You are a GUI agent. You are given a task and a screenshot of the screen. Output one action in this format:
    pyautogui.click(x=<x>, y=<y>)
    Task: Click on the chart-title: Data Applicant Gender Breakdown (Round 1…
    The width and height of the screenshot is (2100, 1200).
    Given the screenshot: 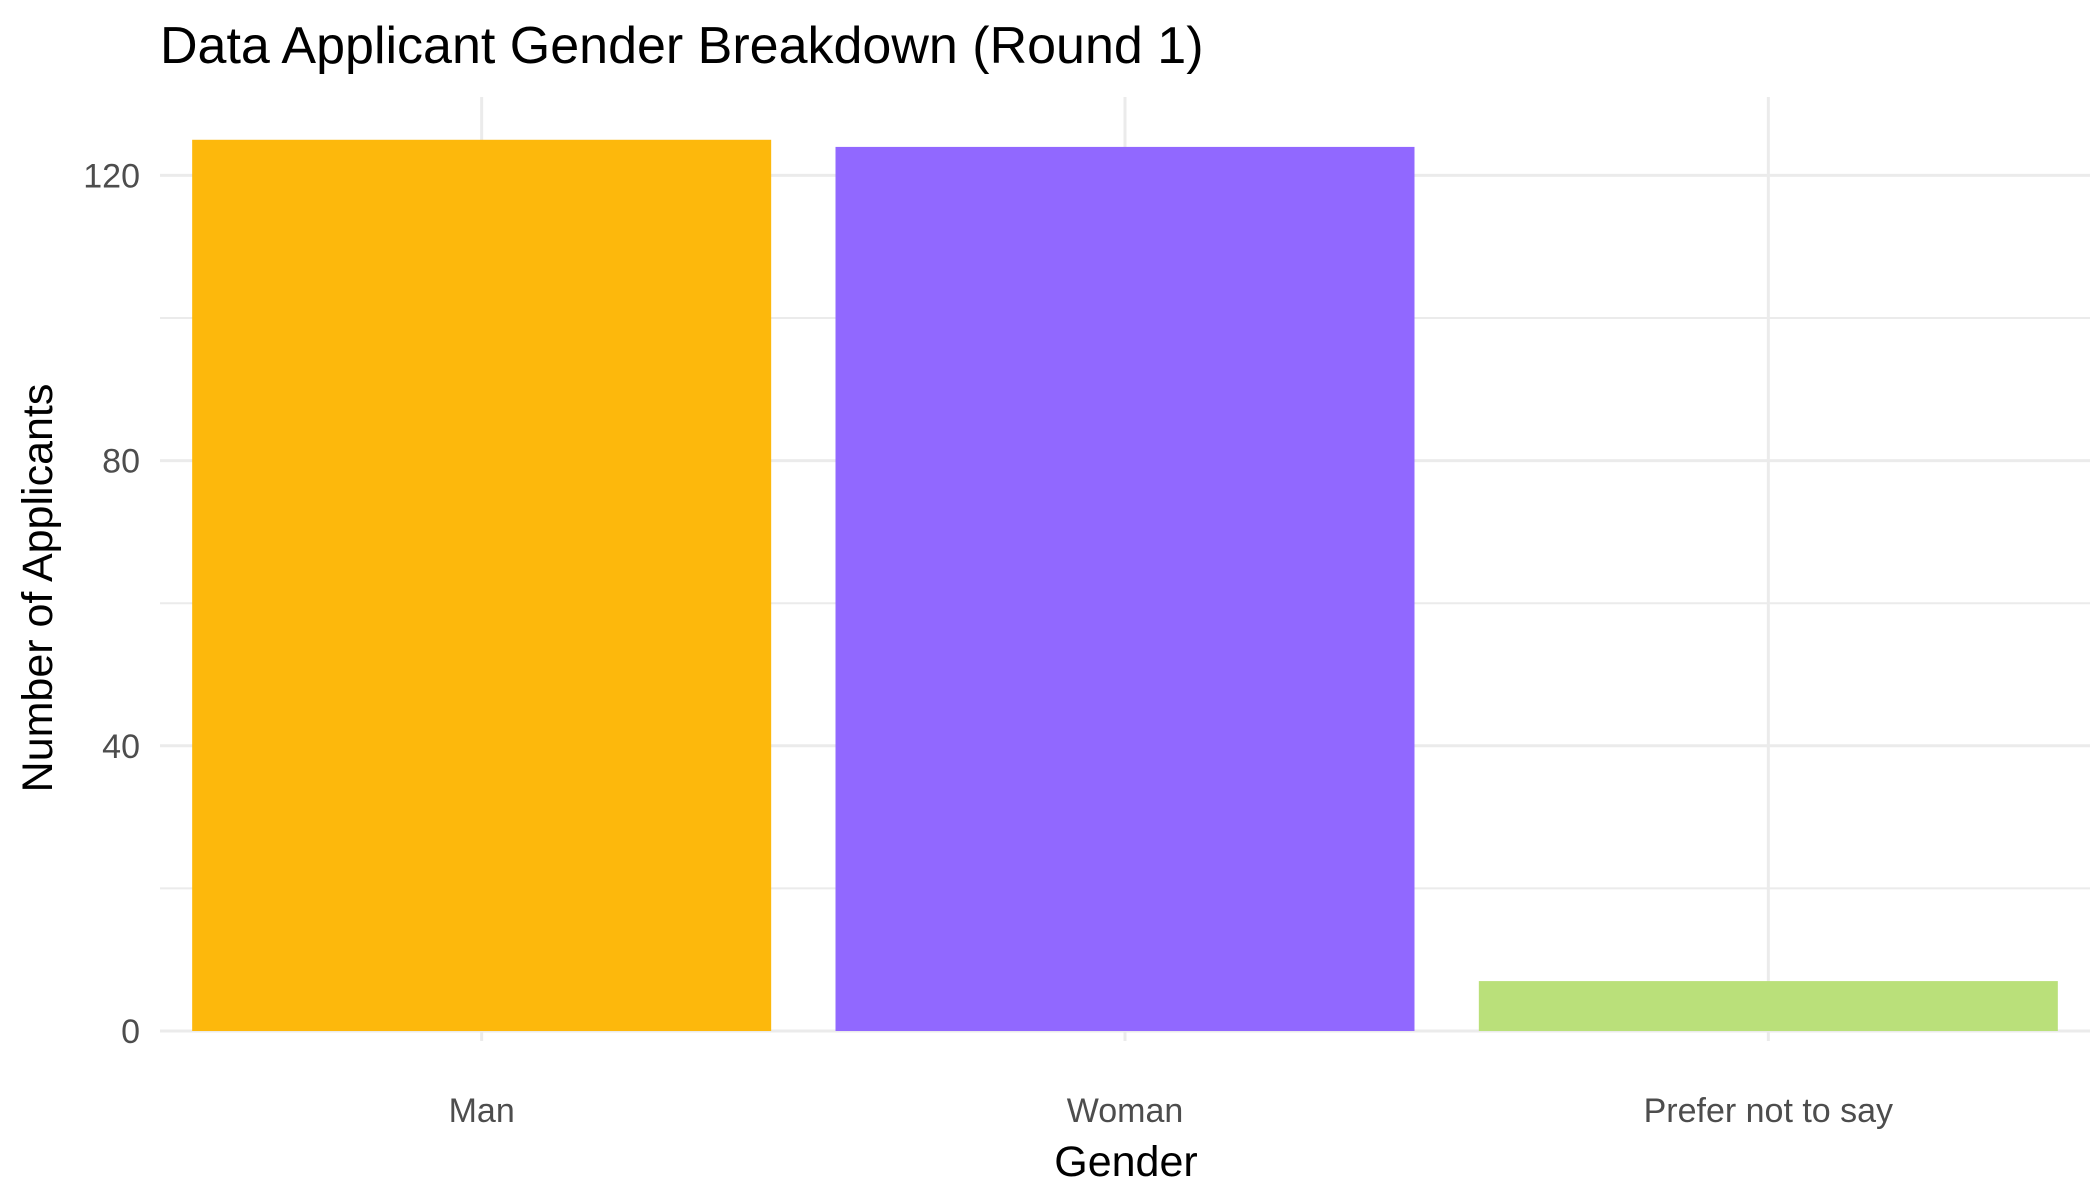 What is the action you would take?
    pyautogui.click(x=682, y=46)
    